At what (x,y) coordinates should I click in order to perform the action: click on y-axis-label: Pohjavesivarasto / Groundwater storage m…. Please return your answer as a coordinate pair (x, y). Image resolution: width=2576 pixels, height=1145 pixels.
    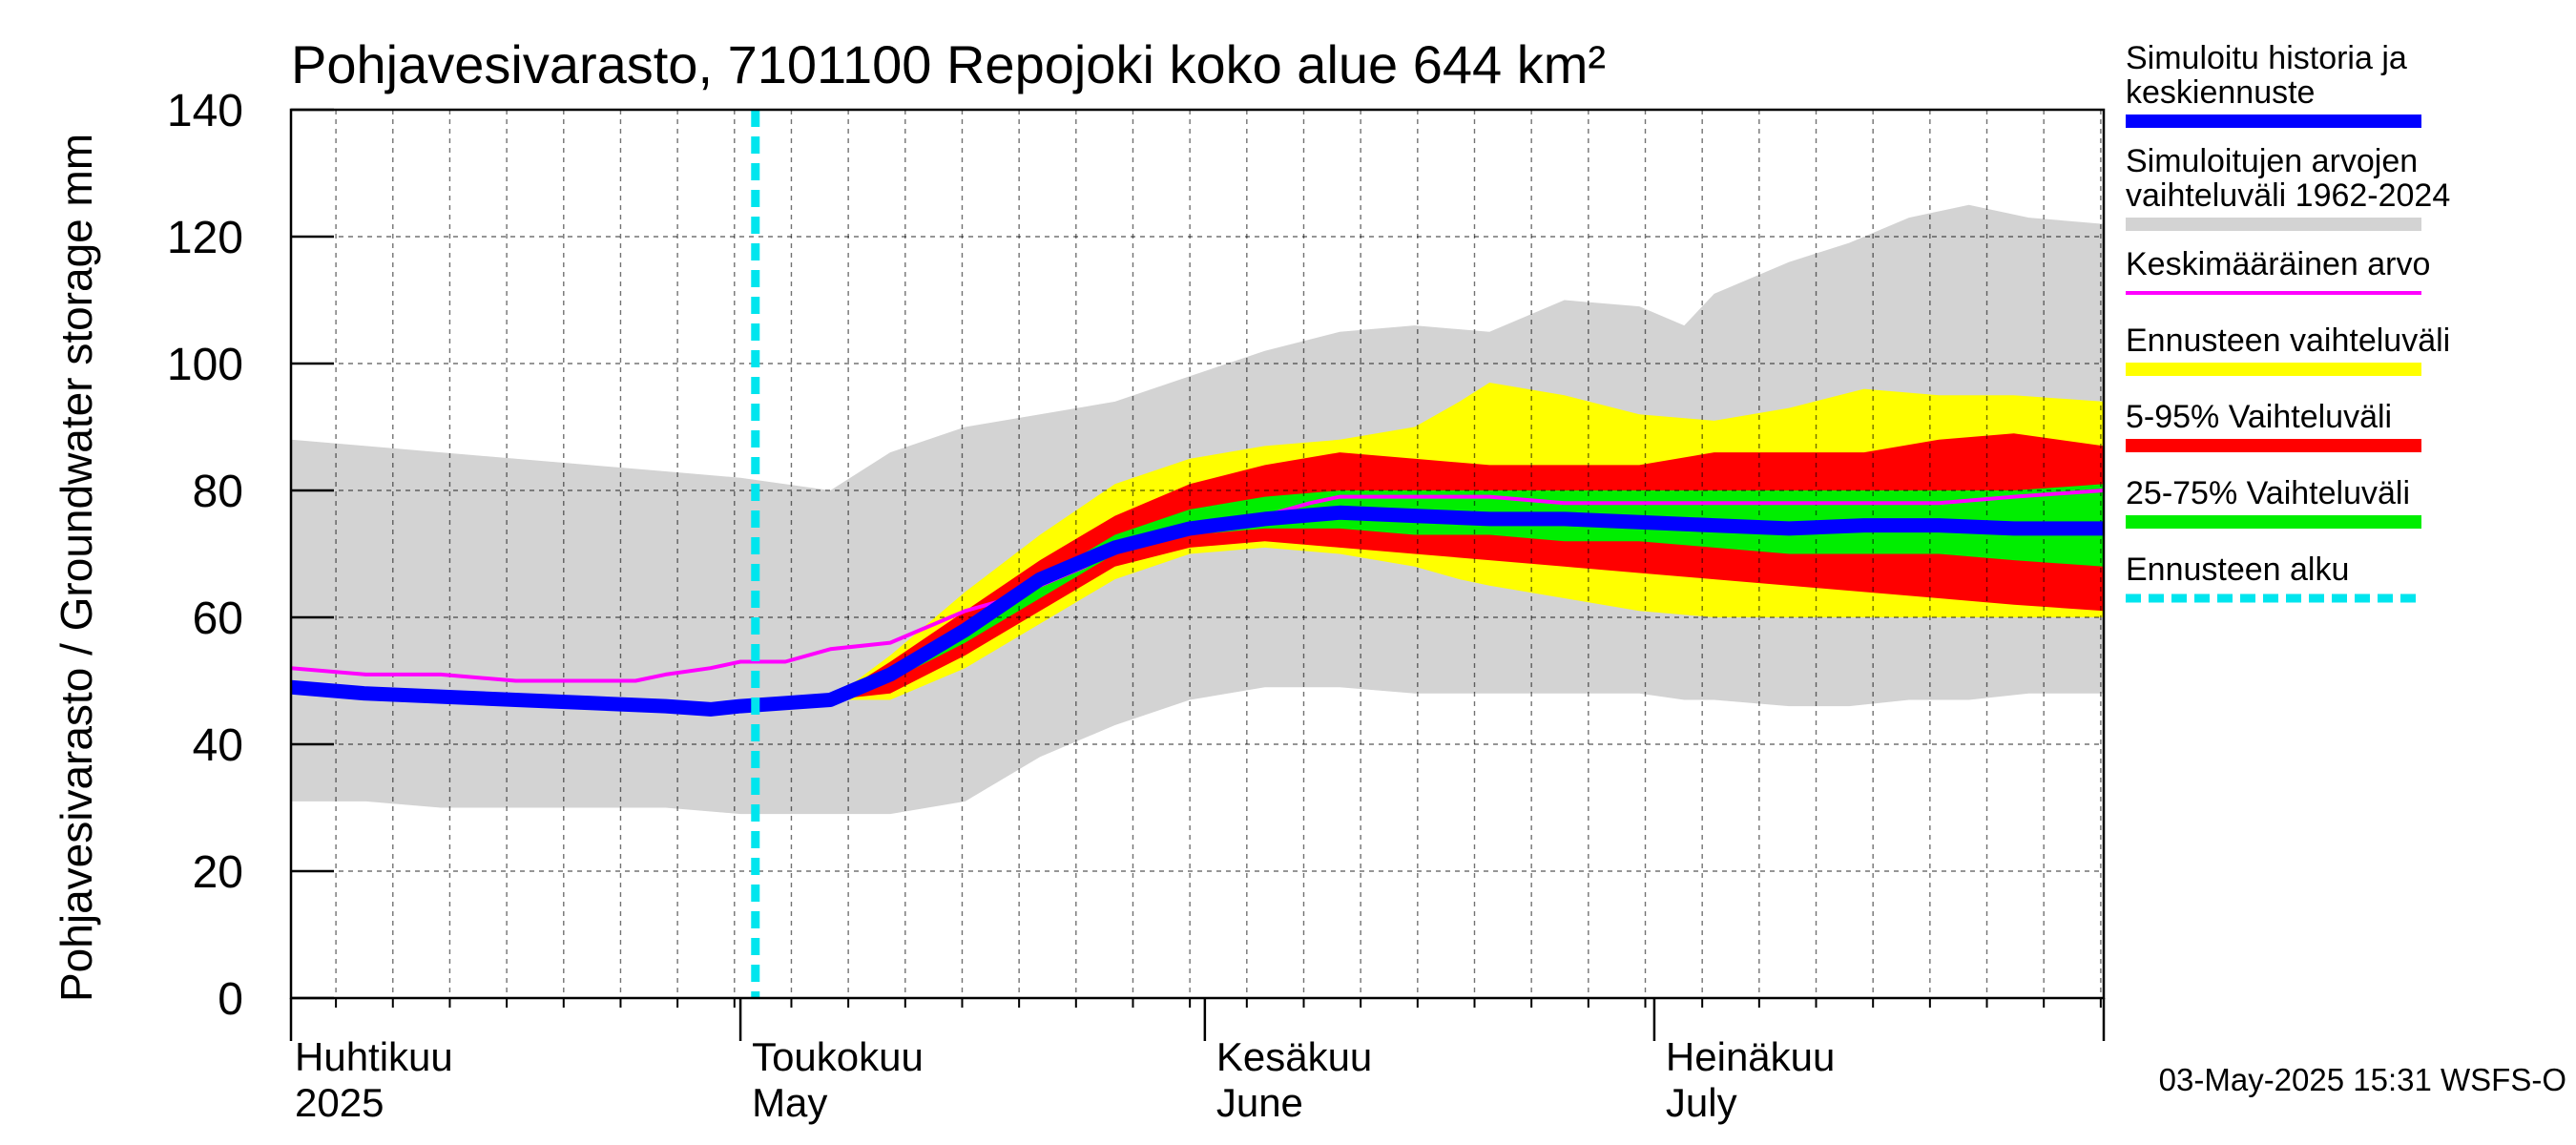
    Looking at the image, I should click on (76, 568).